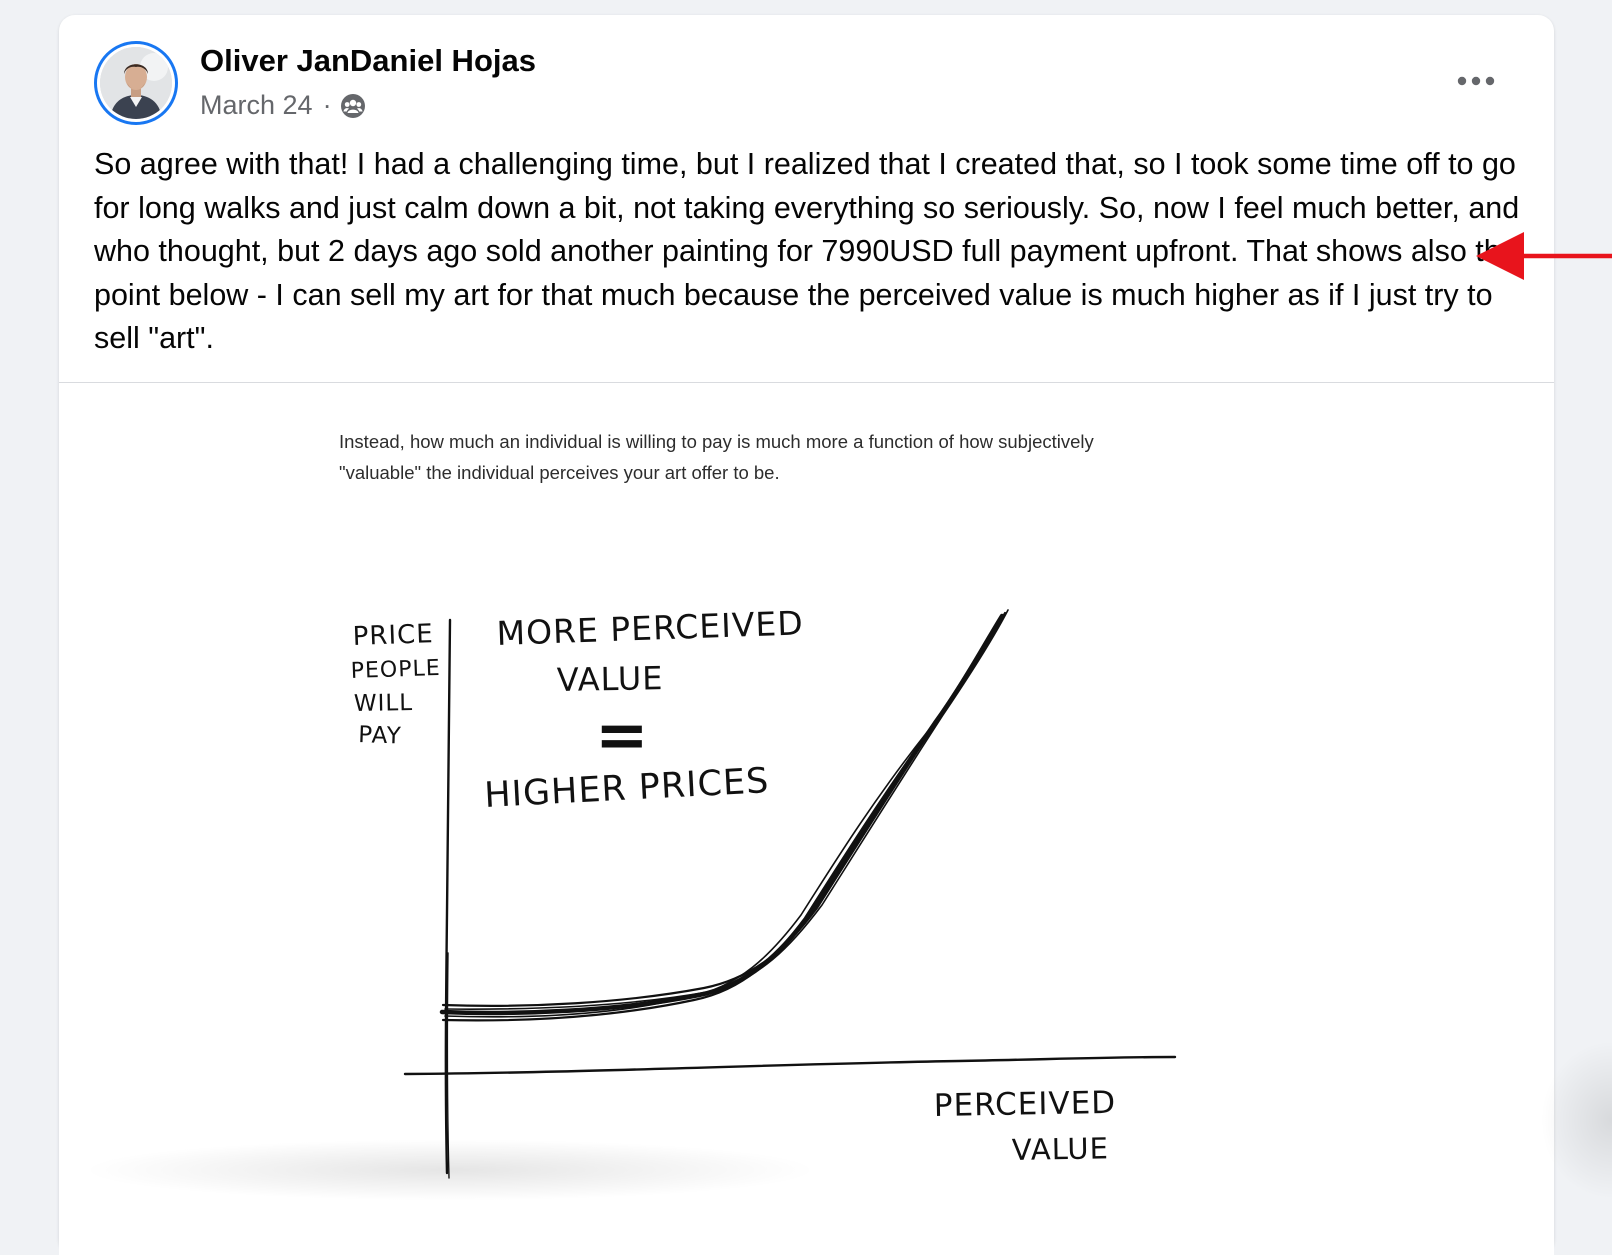 The image size is (1612, 1255). Describe the element at coordinates (395, 670) in the screenshot. I see `sketch-y-label-2: PEOPLE` at that location.